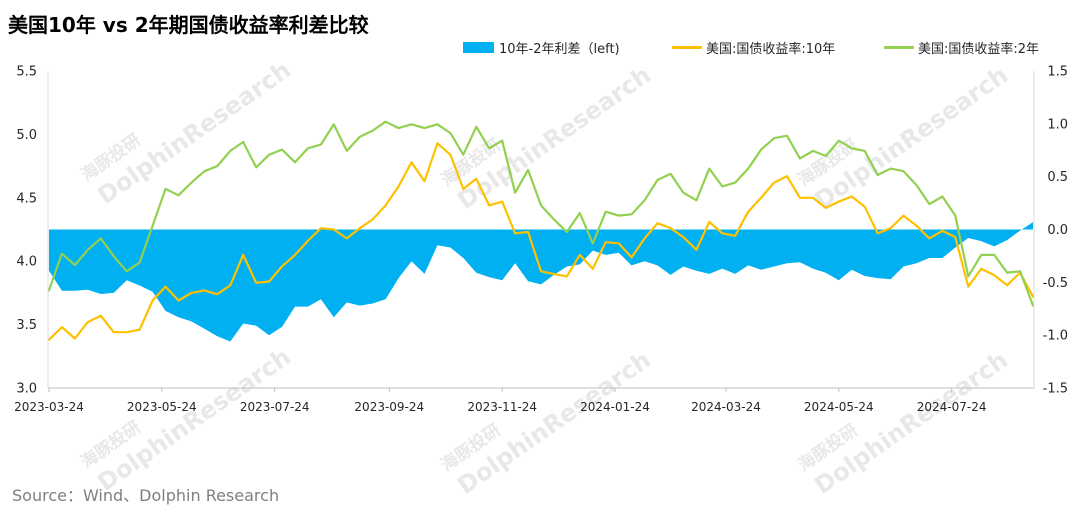 This screenshot has height=517, width=1080. What do you see at coordinates (952, 407) in the screenshot?
I see `x-tick-label: 2024-07-24` at bounding box center [952, 407].